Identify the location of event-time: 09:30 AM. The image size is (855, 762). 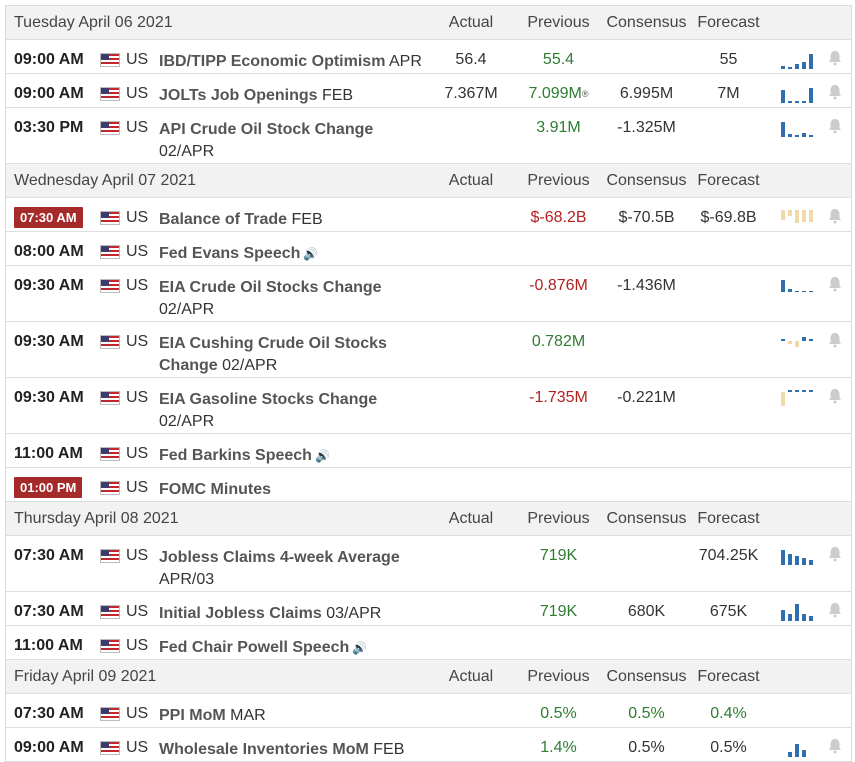
(49, 341).